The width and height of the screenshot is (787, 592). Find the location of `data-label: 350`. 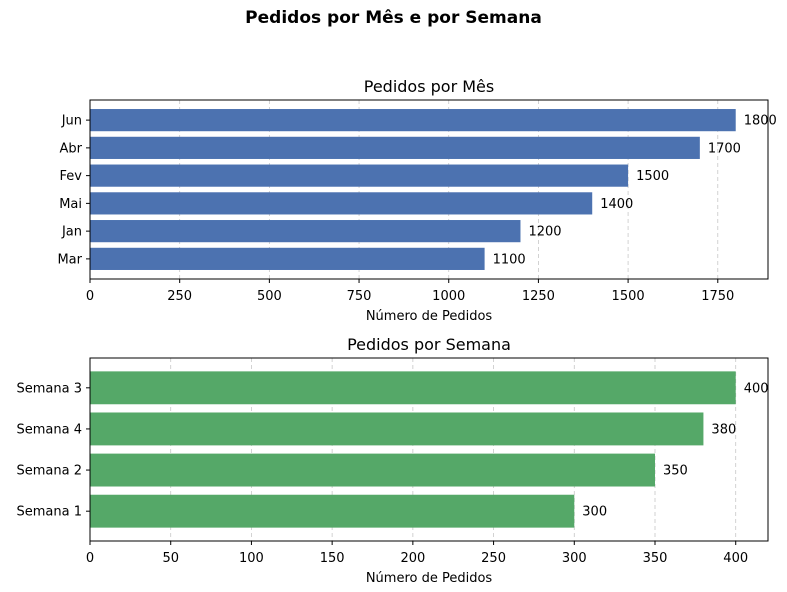

data-label: 350 is located at coordinates (675, 471).